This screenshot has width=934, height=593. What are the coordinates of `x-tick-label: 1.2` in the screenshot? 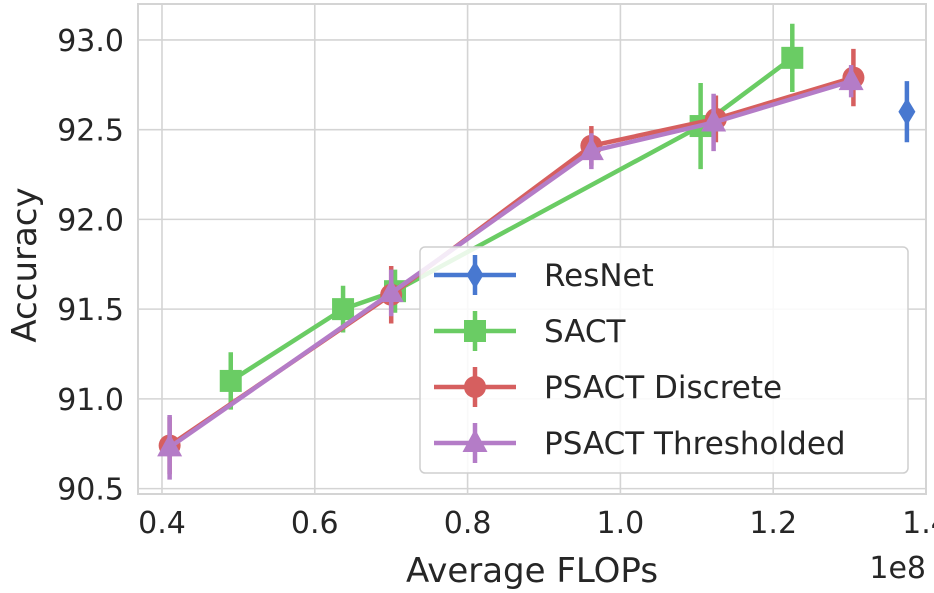 It's located at (773, 523).